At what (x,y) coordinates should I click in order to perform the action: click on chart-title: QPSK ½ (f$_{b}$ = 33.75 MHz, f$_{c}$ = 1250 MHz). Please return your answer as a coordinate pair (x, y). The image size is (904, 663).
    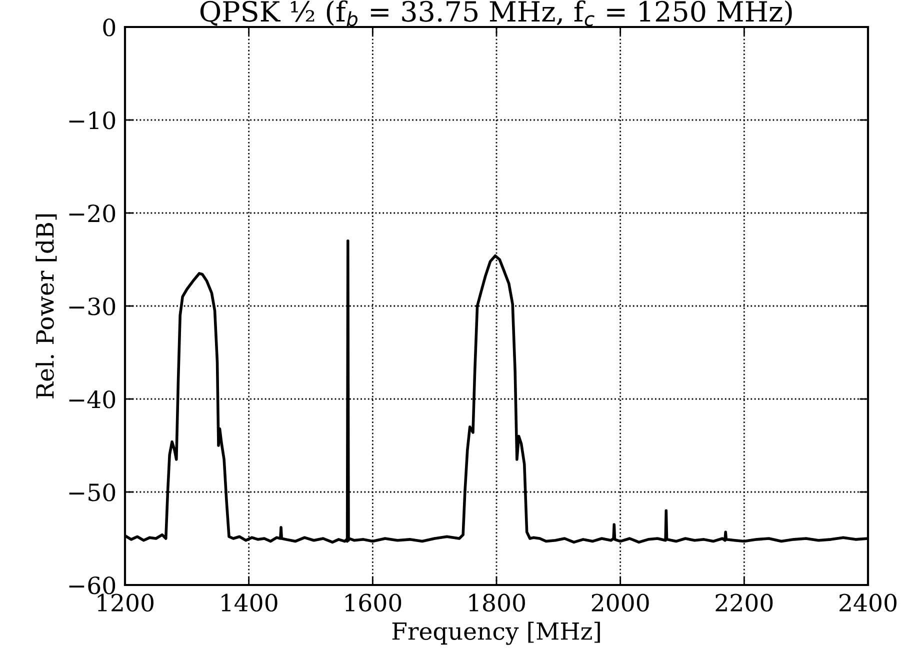
    Looking at the image, I should click on (496, 13).